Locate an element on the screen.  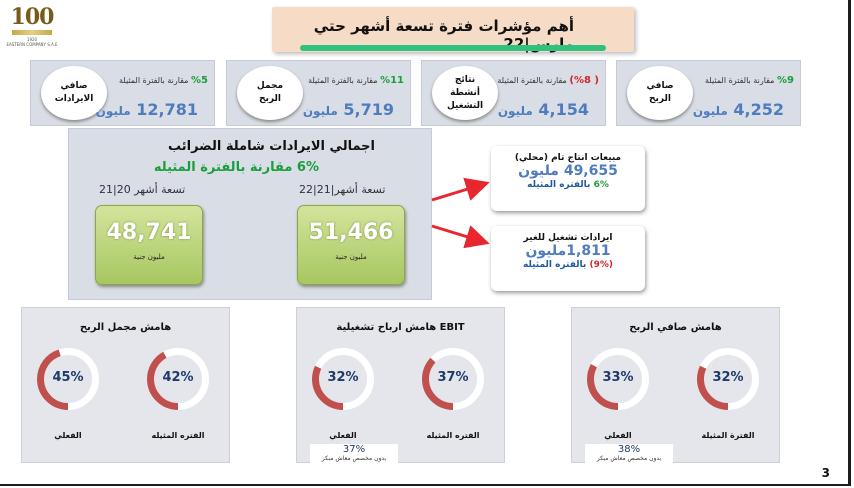
kpi-label: نتائج أنشطة التشغيل is located at coordinates (465, 92).